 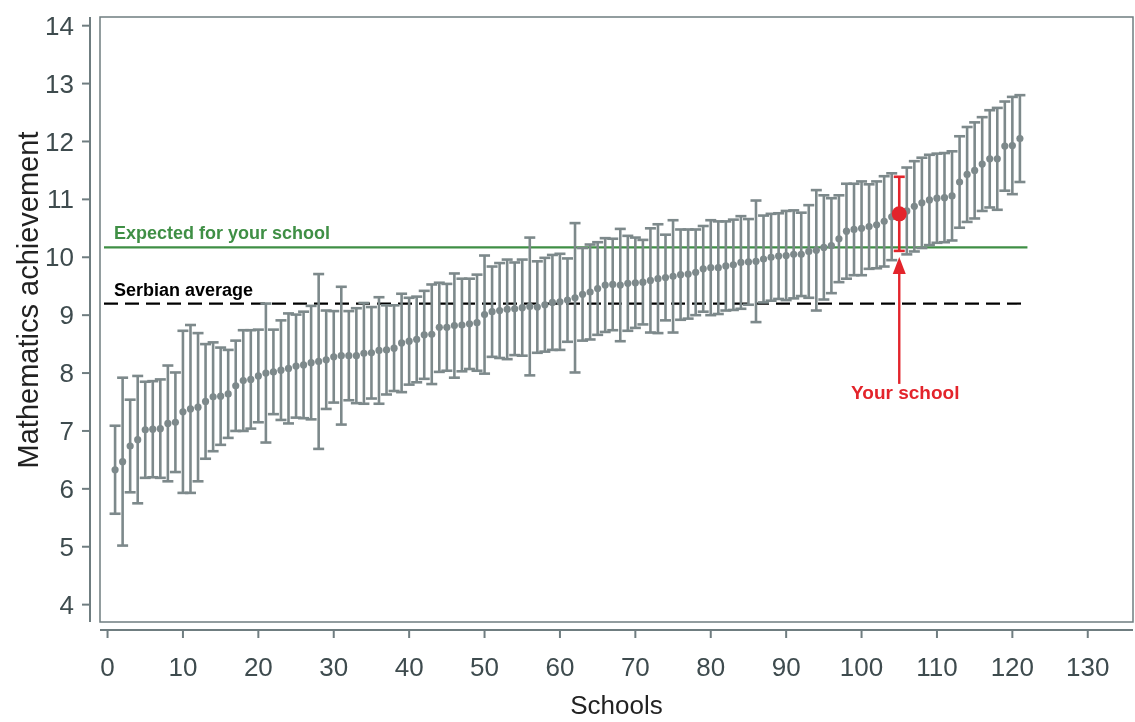 I want to click on y-tick-label: 11, so click(x=60, y=199).